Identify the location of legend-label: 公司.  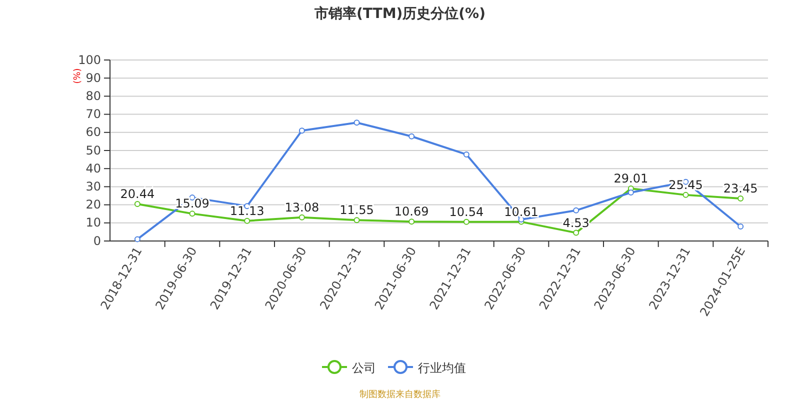
(364, 368).